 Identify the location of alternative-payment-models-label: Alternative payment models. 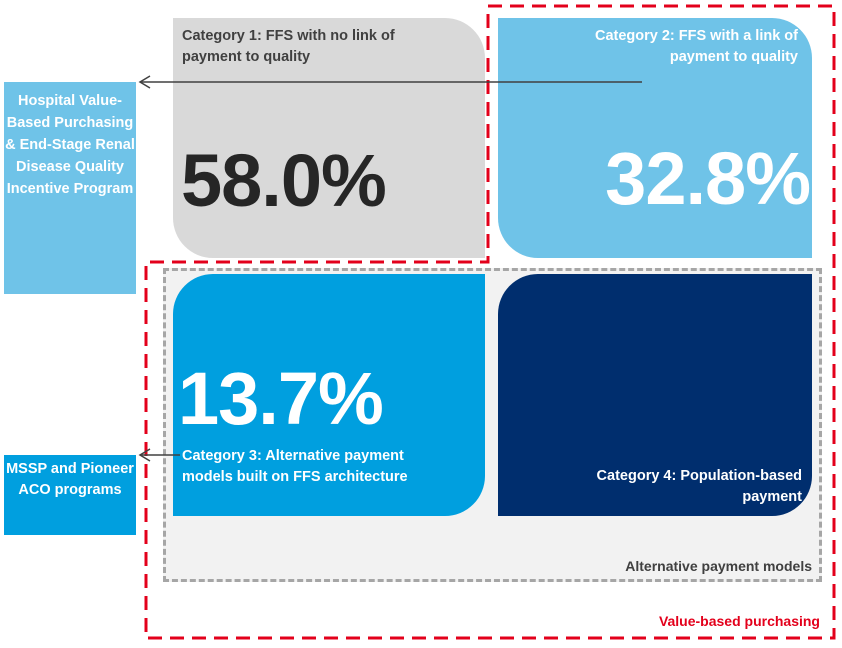
(718, 566).